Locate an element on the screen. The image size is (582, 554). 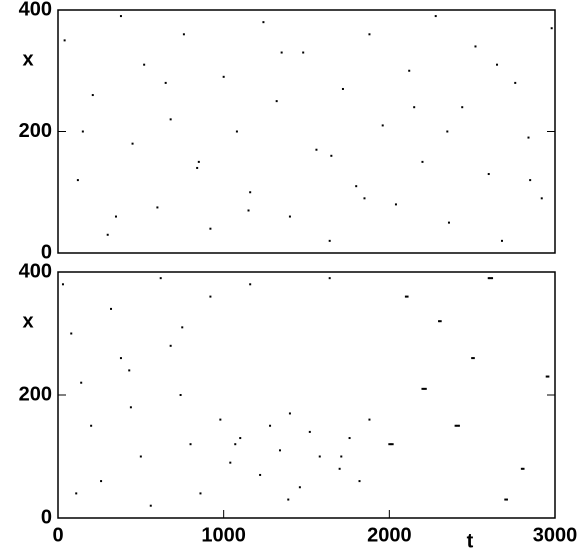
x-tick-label: 1000 is located at coordinates (223, 535).